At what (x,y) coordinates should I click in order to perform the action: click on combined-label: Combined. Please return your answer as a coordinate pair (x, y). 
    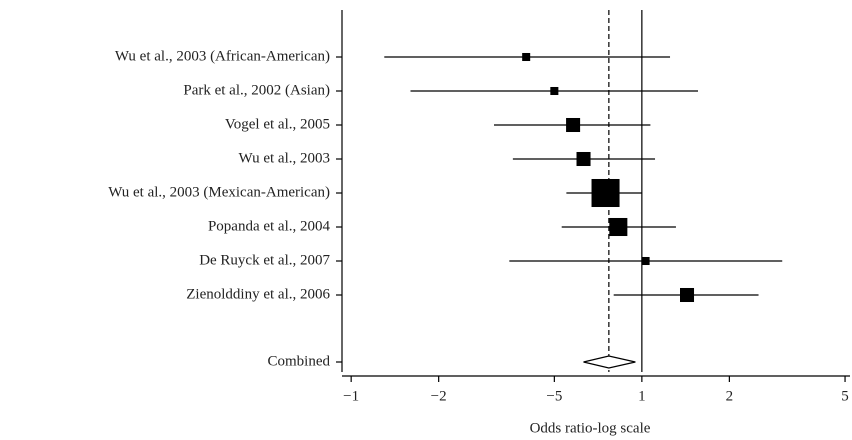
    Looking at the image, I should click on (299, 361).